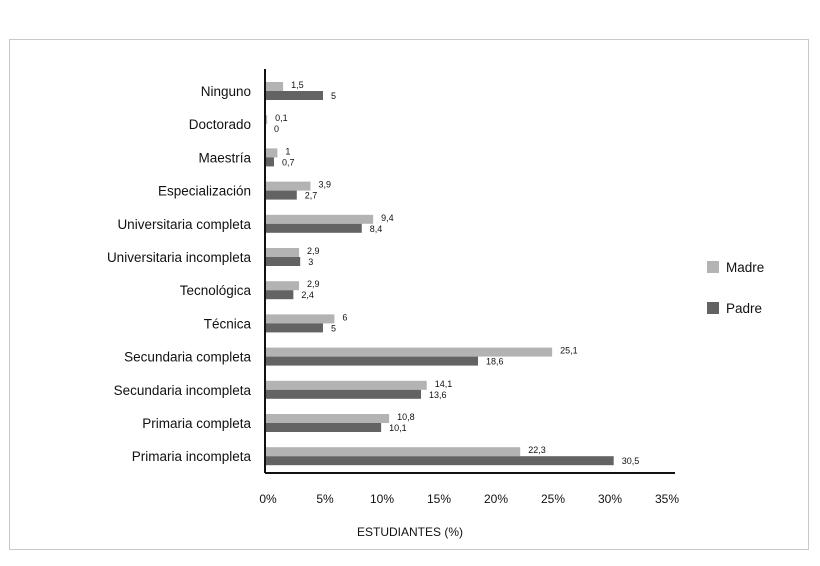  What do you see at coordinates (228, 323) in the screenshot?
I see `category-label: Técnica` at bounding box center [228, 323].